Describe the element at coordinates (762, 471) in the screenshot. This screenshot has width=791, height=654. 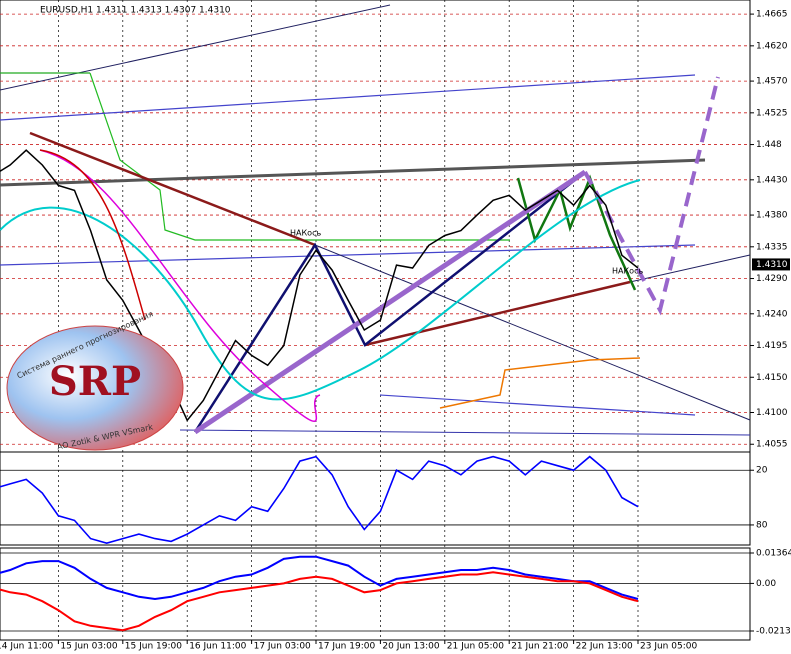
I see `y-tick-label: 20` at that location.